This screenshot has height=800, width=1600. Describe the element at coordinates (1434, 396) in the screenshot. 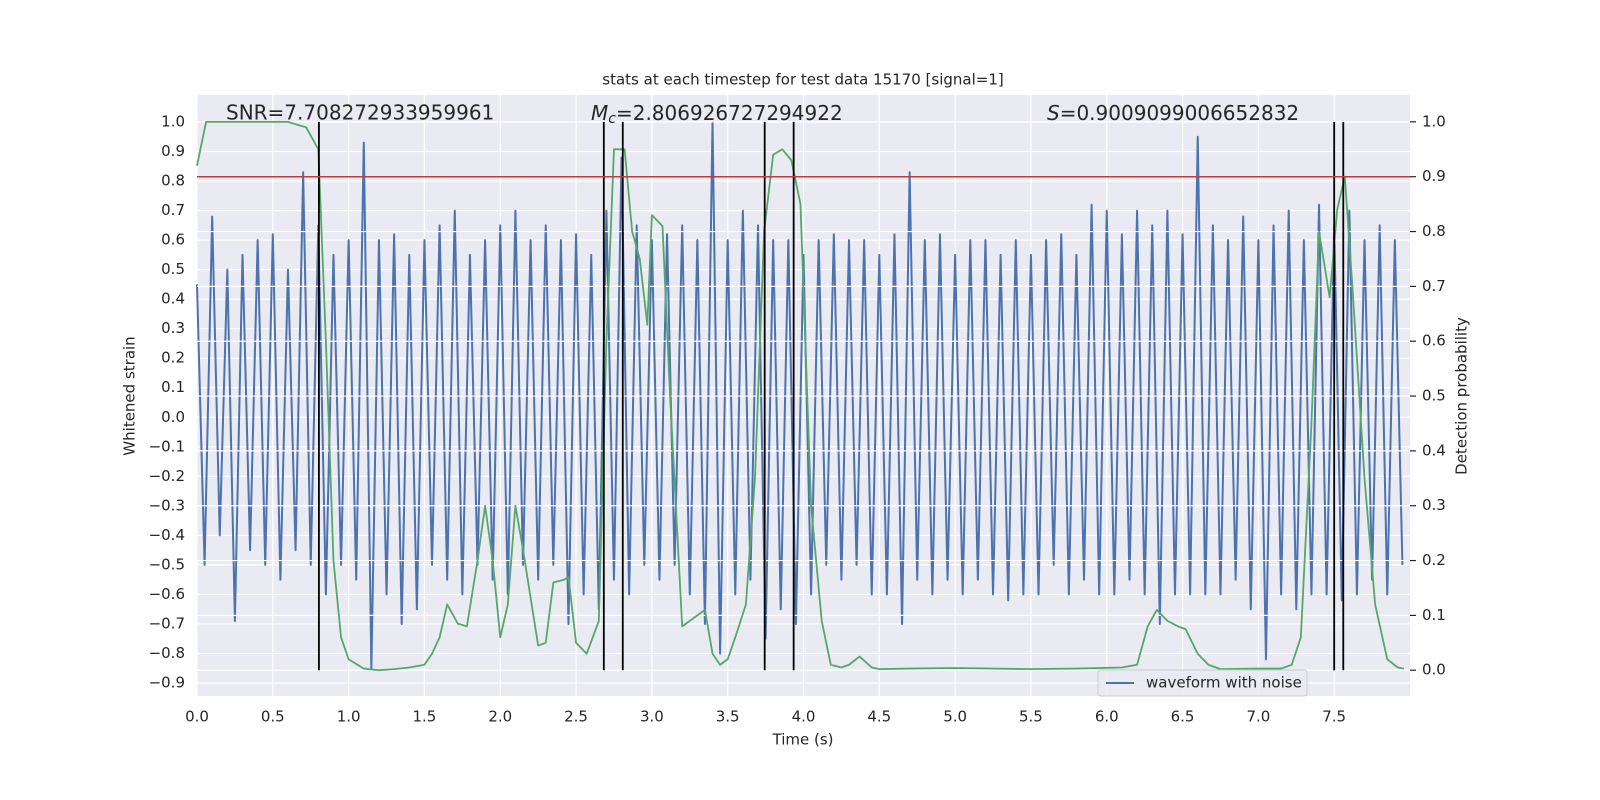

I see `y2-tick-label: 0.5` at that location.